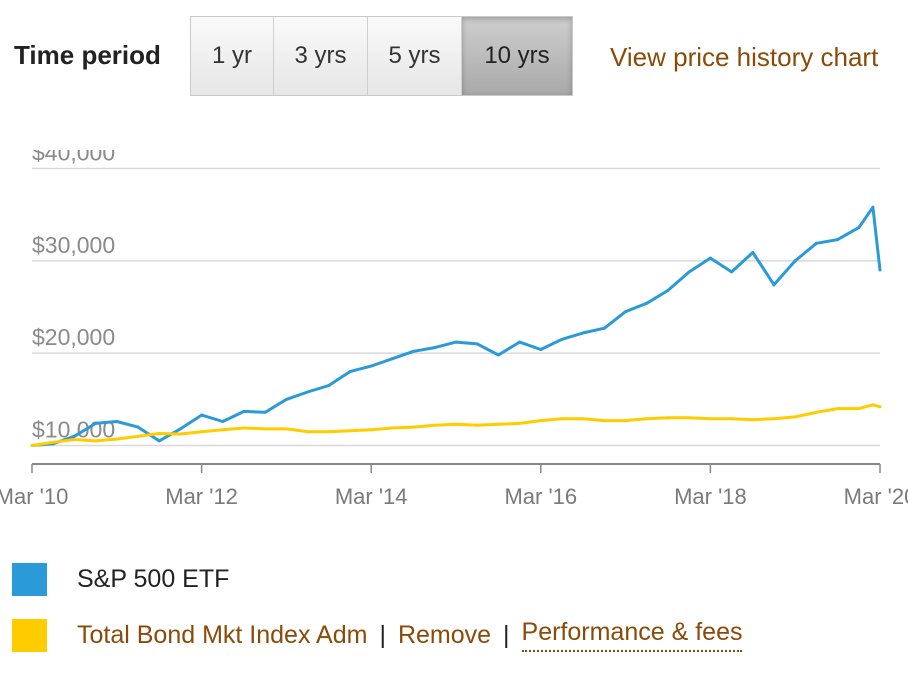  I want to click on x-tick-label: Mar '18, so click(710, 496).